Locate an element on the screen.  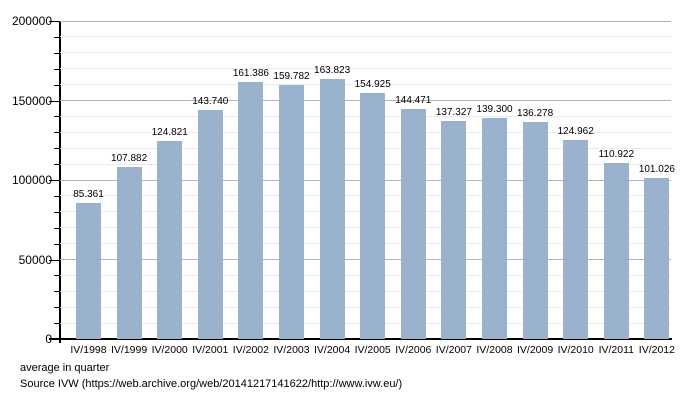
x-axis-label: IV/2009 is located at coordinates (535, 350).